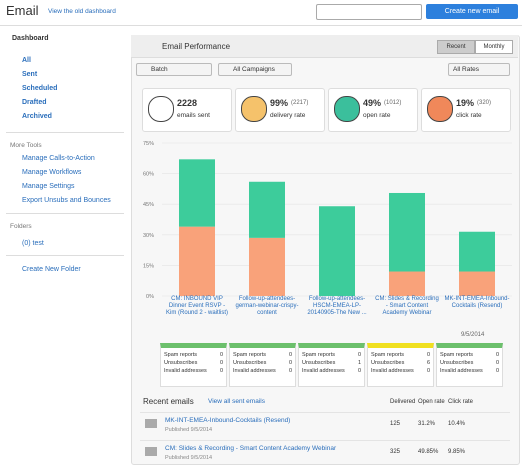 The image size is (522, 465). Describe the element at coordinates (66, 200) in the screenshot. I see `tool-link: Export Unsubs and Bounces` at that location.